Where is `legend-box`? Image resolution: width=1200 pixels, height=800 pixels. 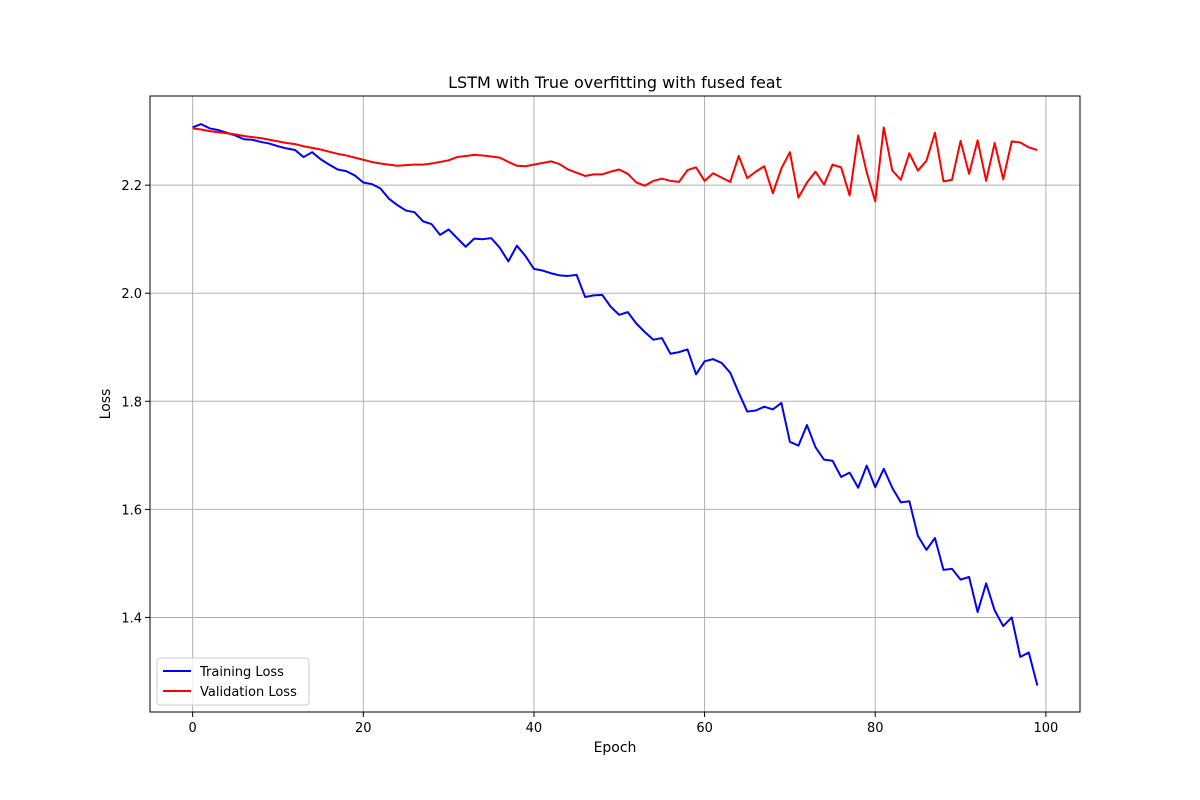 legend-box is located at coordinates (233, 681).